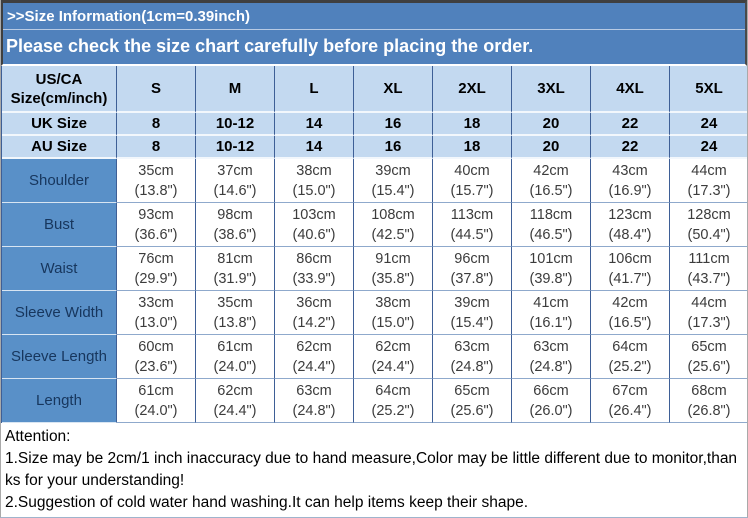  What do you see at coordinates (59, 357) in the screenshot?
I see `measurement-row-label: Sleeve Length` at bounding box center [59, 357].